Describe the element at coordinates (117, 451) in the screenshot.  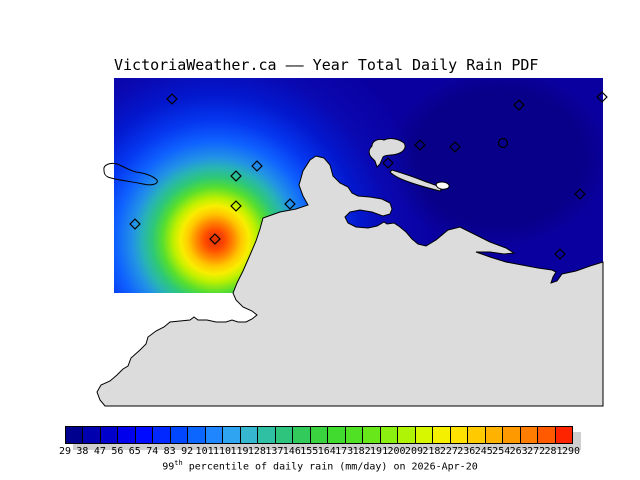
I see `colorbar-tick-label: 56` at that location.